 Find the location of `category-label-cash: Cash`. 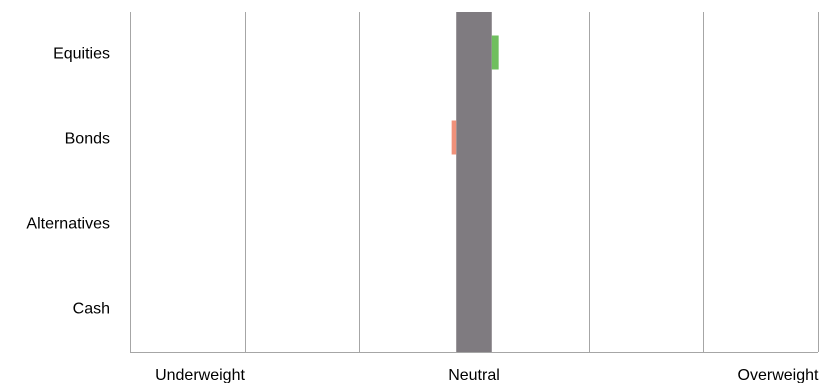

category-label-cash: Cash is located at coordinates (91, 309).